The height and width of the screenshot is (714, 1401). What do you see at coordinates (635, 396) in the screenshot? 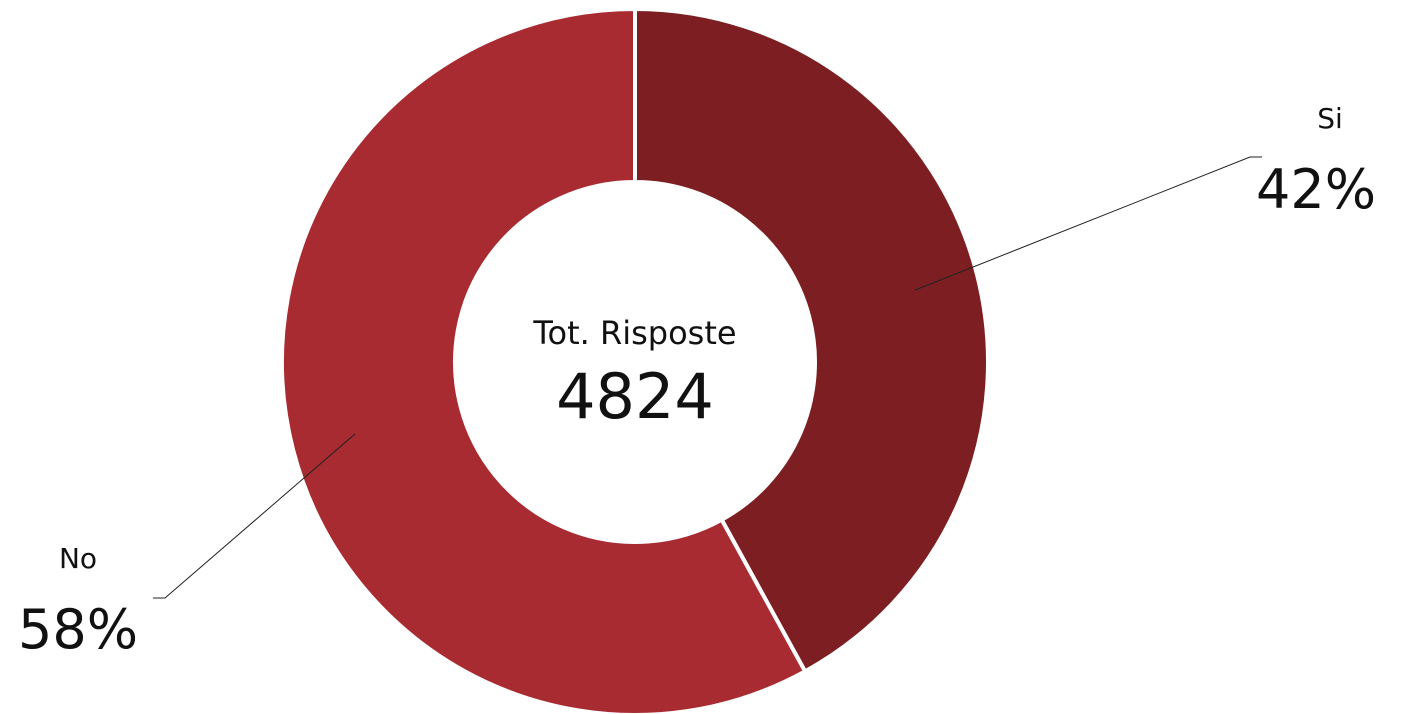
I see `center-total: 4824` at bounding box center [635, 396].